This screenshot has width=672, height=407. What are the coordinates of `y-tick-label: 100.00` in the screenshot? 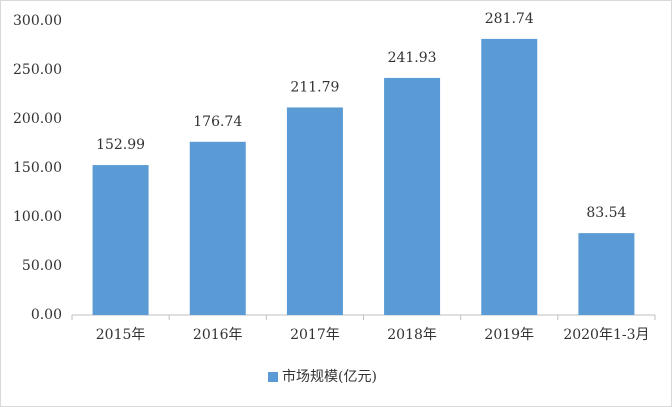 It's located at (37, 217).